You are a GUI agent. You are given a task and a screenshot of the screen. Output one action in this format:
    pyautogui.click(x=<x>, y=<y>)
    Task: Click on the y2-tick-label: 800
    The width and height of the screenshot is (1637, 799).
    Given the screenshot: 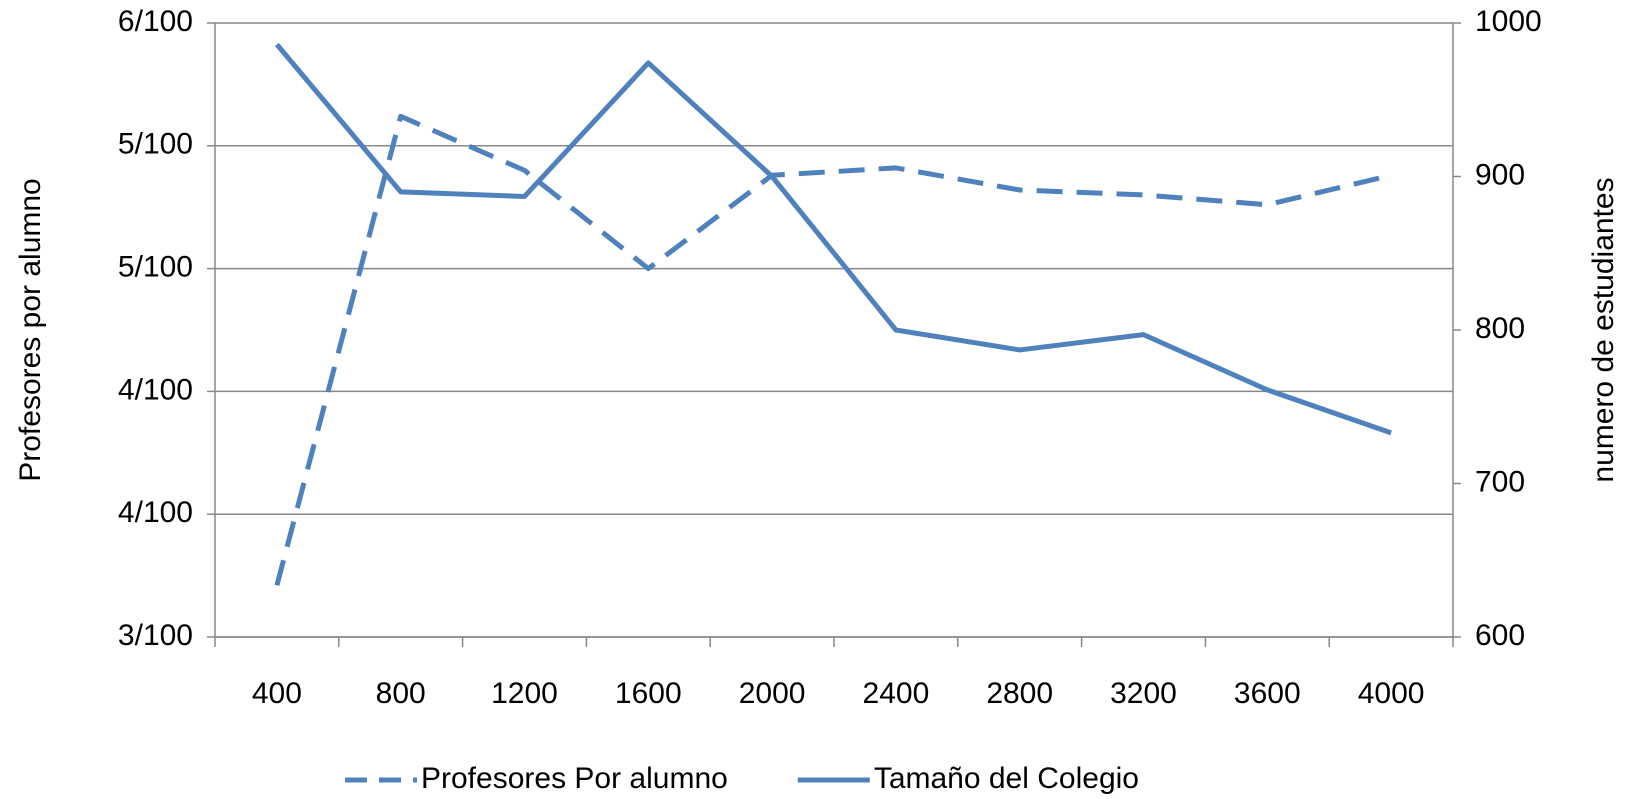 What is the action you would take?
    pyautogui.click(x=1500, y=328)
    